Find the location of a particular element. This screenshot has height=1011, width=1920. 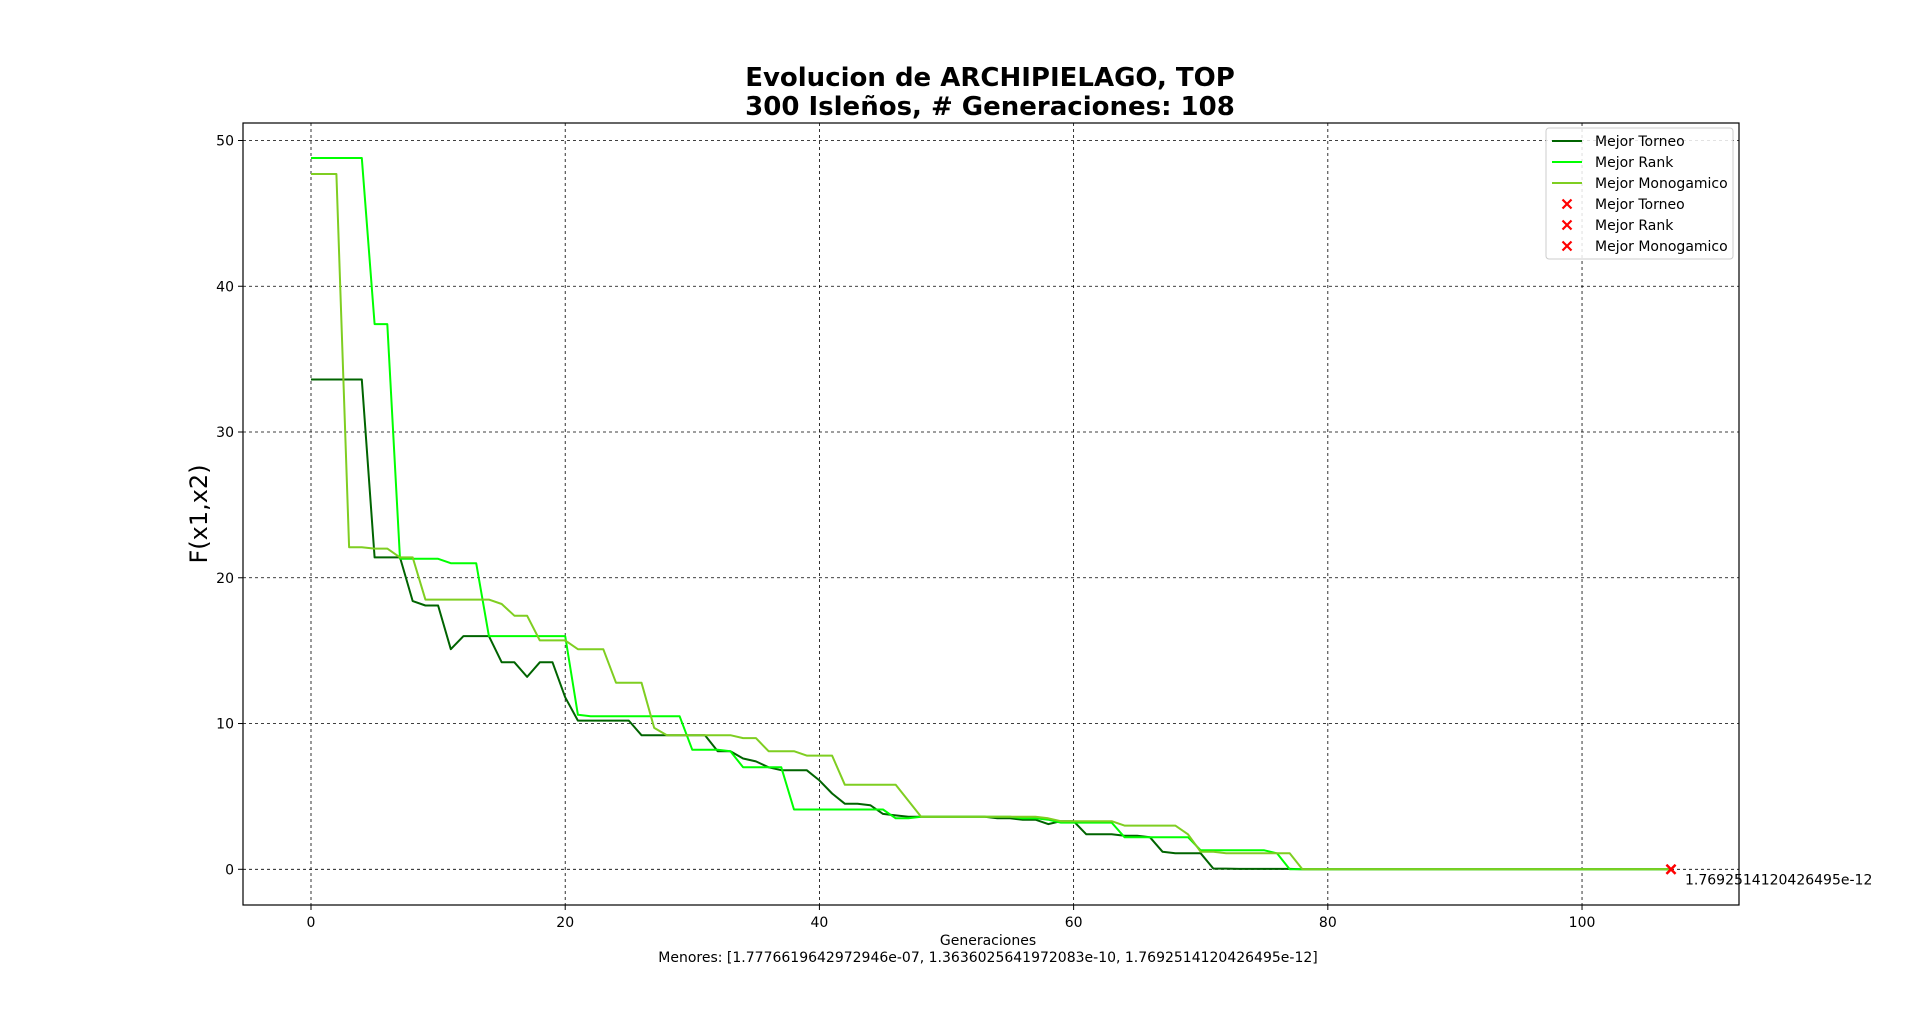

scatter-markers is located at coordinates (1671, 869).